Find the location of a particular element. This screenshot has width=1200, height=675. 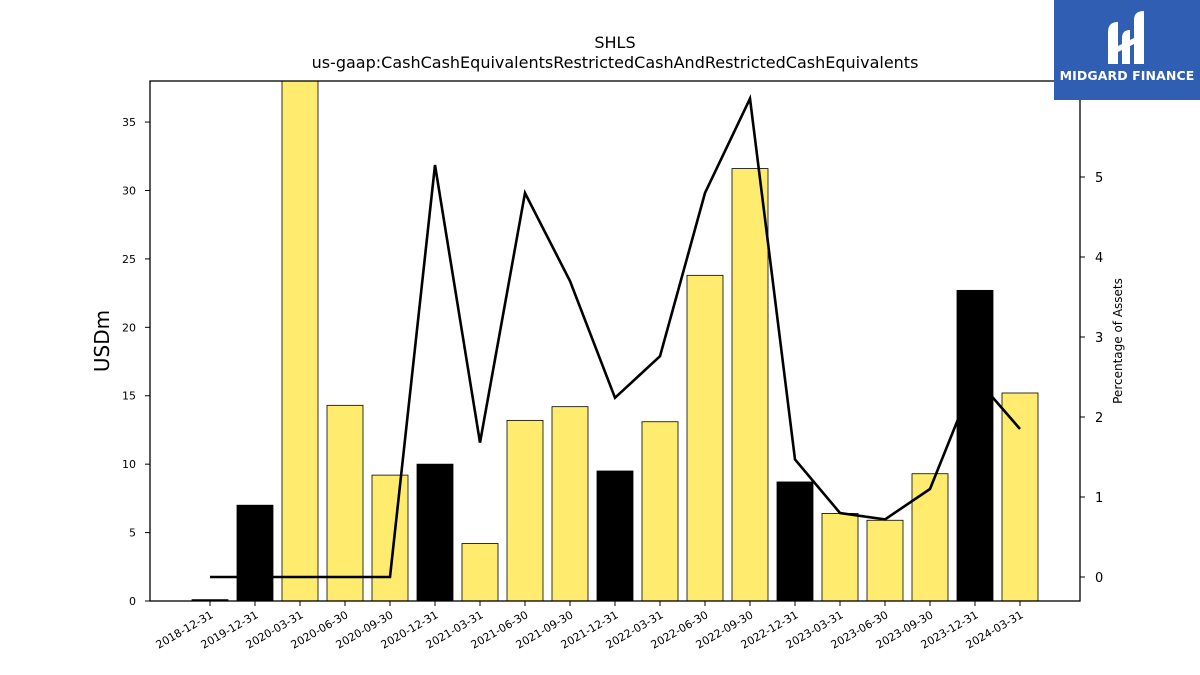

y-tick-label: 15 is located at coordinates (129, 396).